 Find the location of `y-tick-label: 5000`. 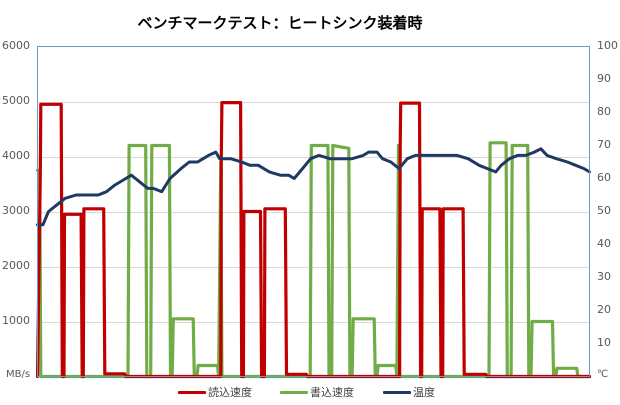

y-tick-label: 5000 is located at coordinates (16, 100).